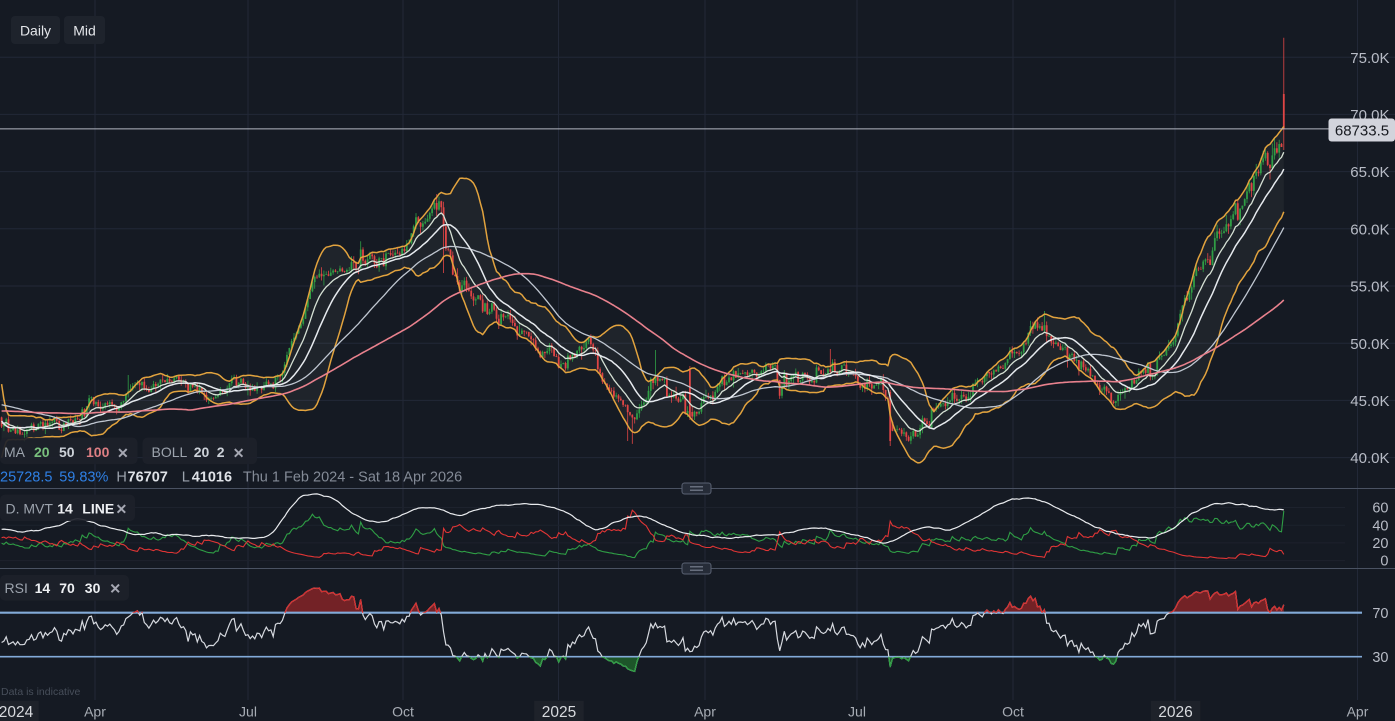 This screenshot has height=721, width=1395. Describe the element at coordinates (1369, 229) in the screenshot. I see `svg-text: 60.0K` at that location.